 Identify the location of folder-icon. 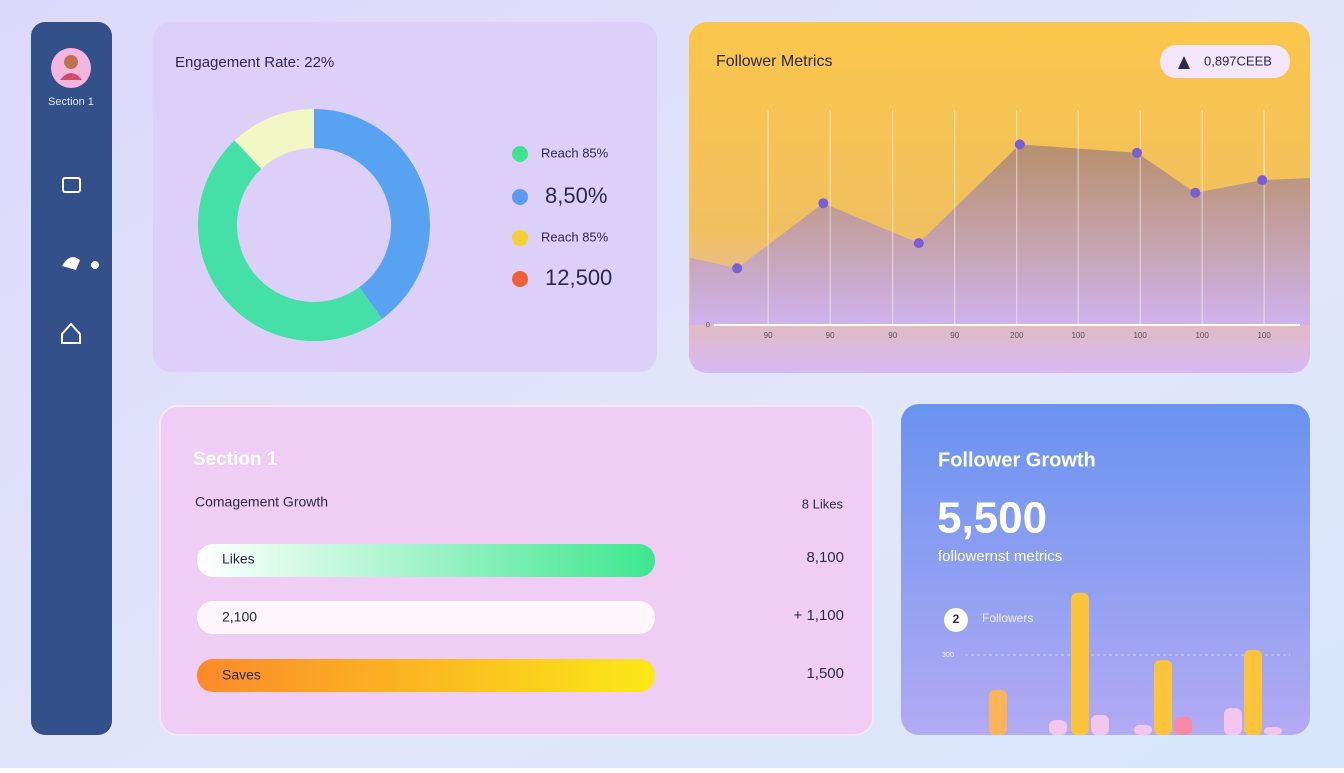
(71, 185).